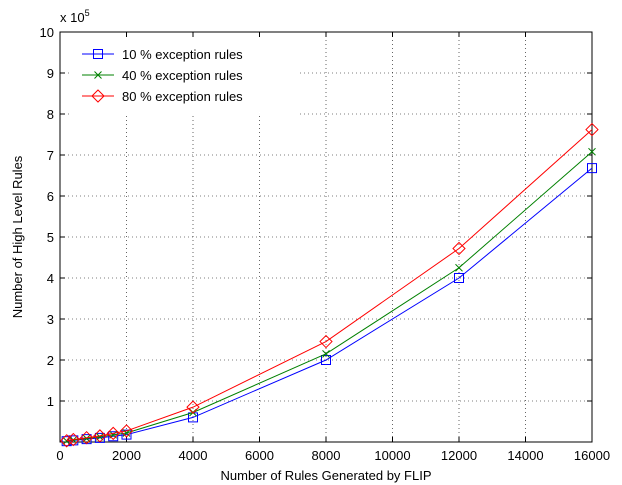 This screenshot has width=622, height=485. Describe the element at coordinates (50, 73) in the screenshot. I see `y-tick-label: 9` at that location.